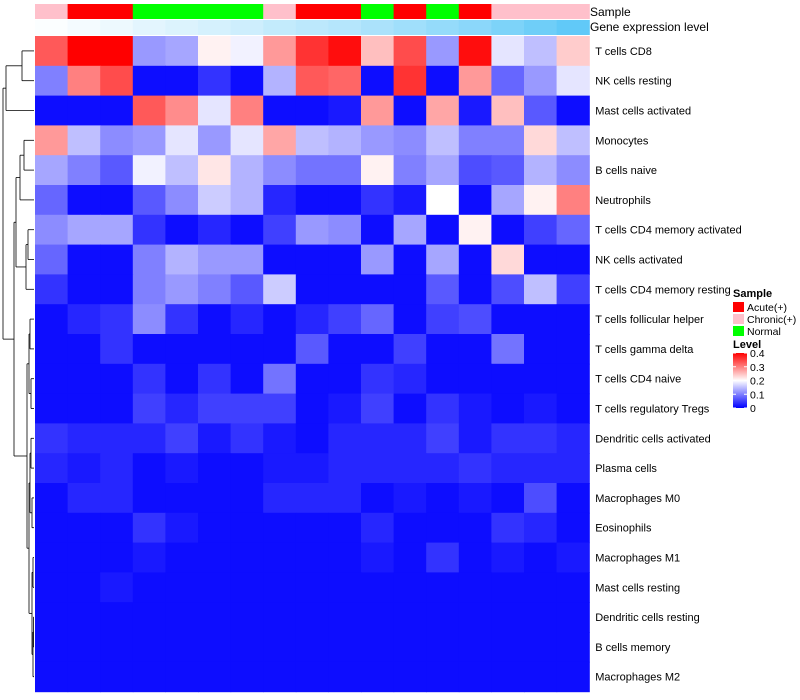 Image resolution: width=800 pixels, height=700 pixels. Describe the element at coordinates (738, 307) in the screenshot. I see `legend-swatch` at that location.